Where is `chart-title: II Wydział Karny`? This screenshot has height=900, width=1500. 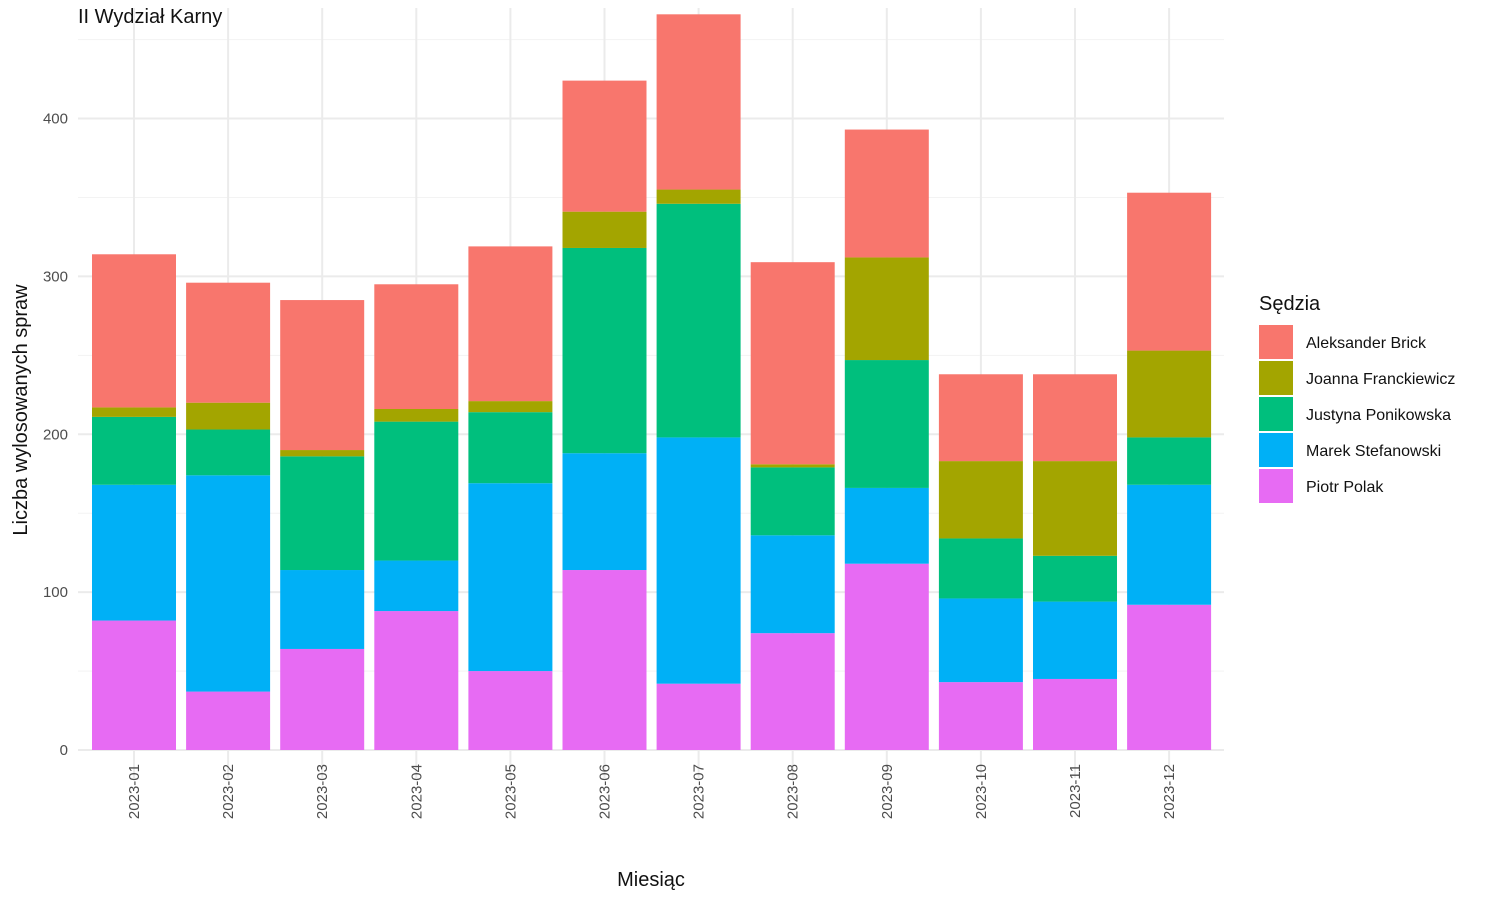
chart-title: II Wydział Karny is located at coordinates (150, 17).